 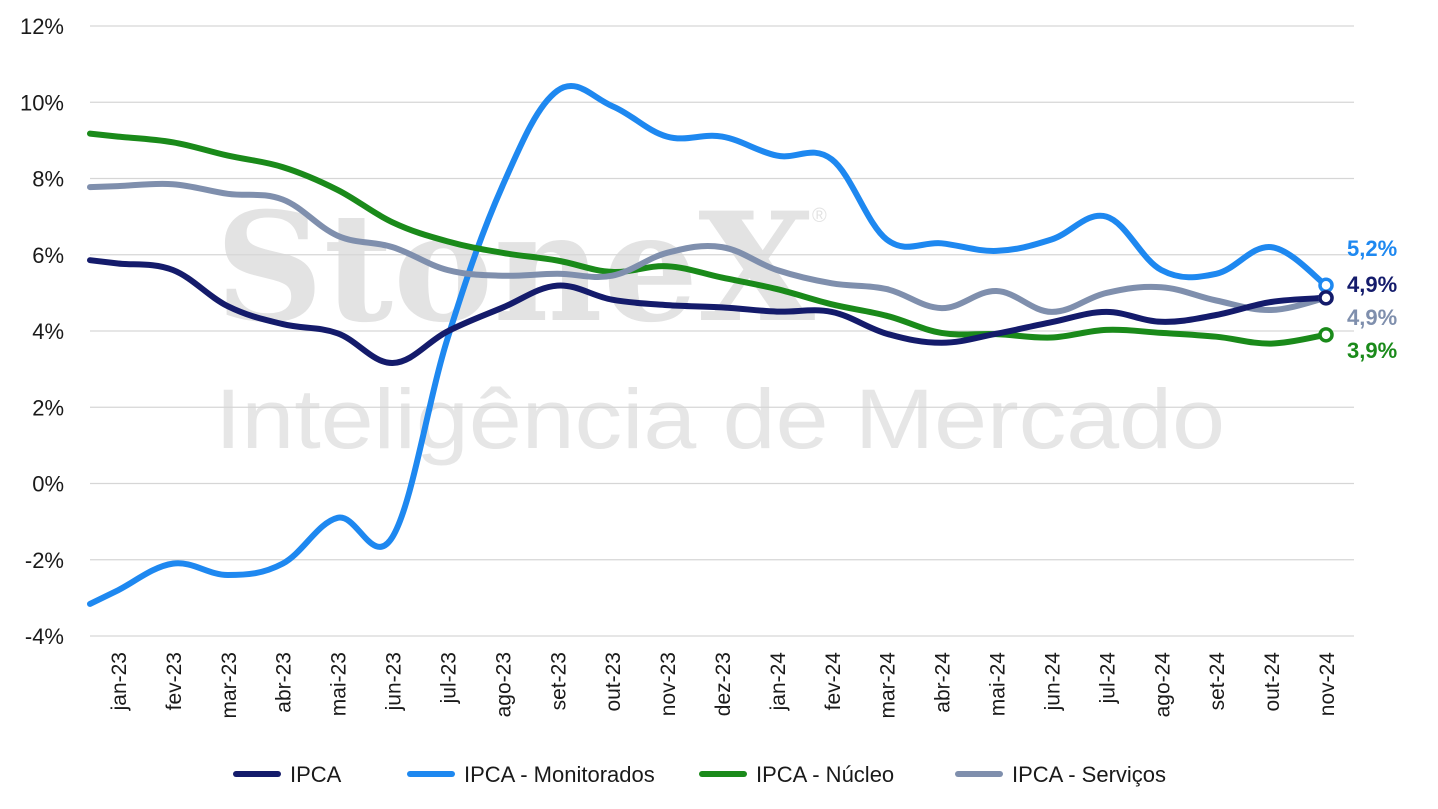 What do you see at coordinates (44, 636) in the screenshot?
I see `y-tick-label: -4%` at bounding box center [44, 636].